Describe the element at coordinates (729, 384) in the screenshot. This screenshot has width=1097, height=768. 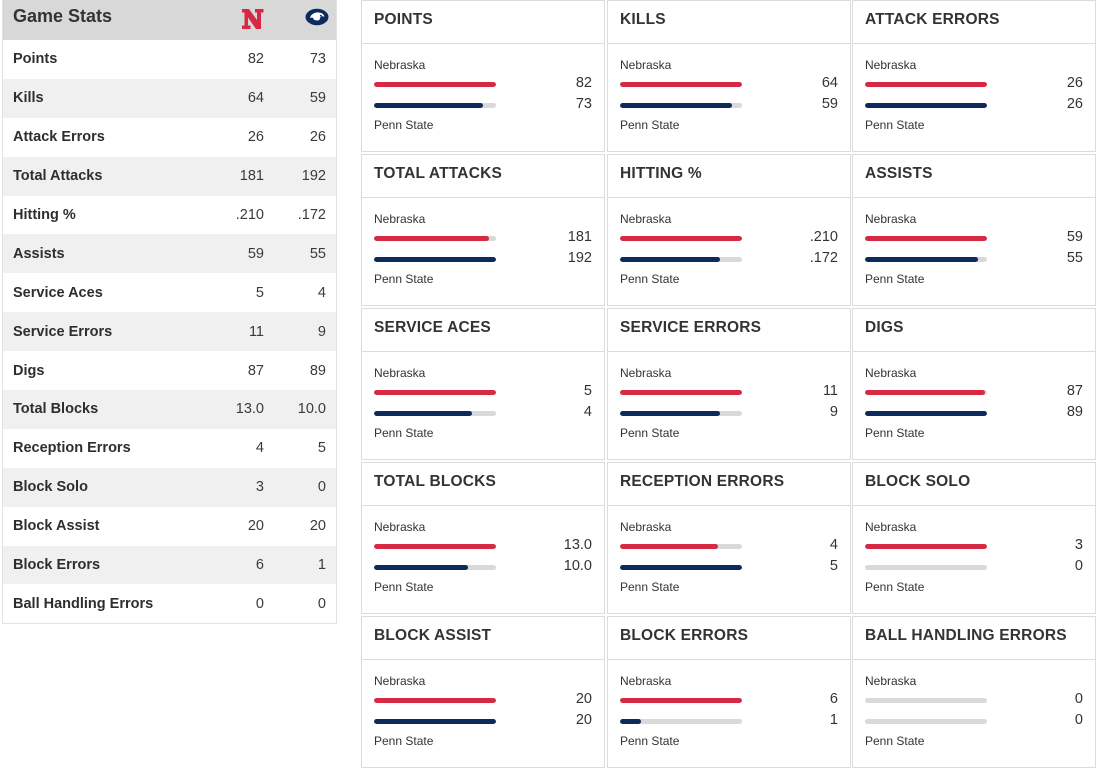
I see `stat-card: SERVICE ERRORS Nebraska 11 9 Penn State` at that location.